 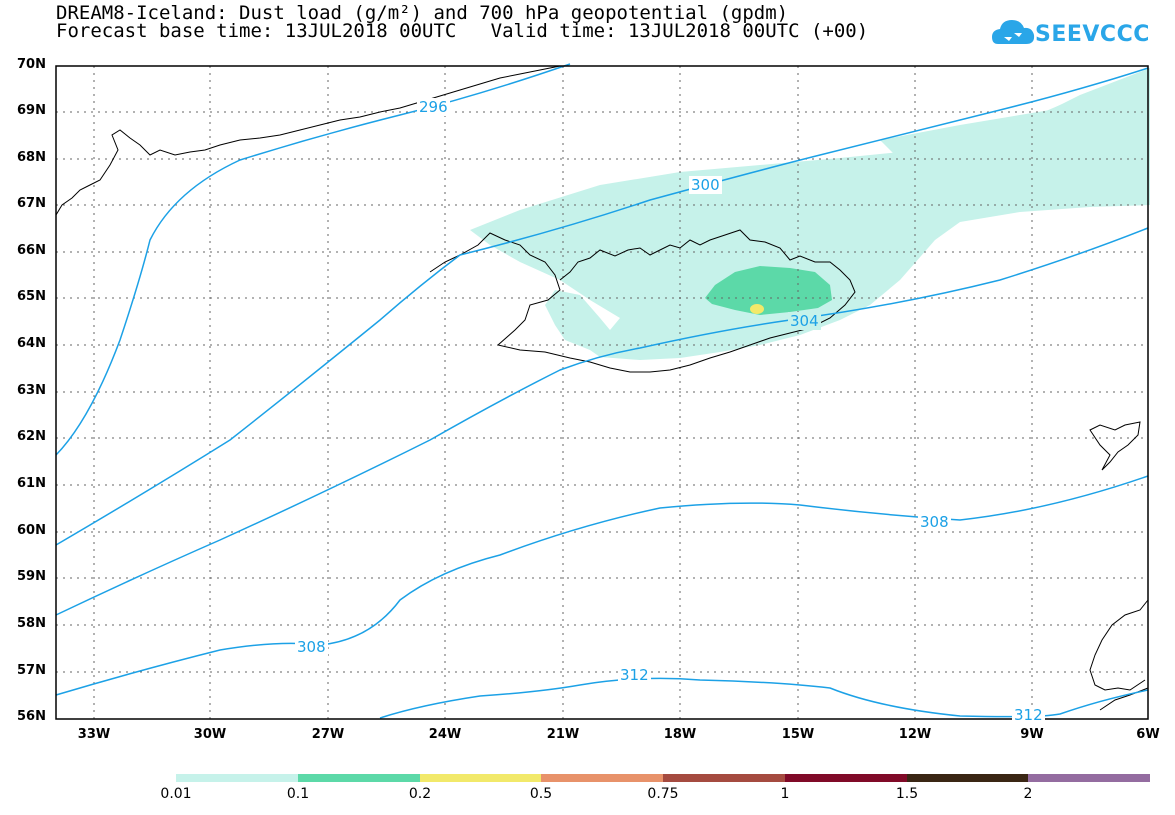 What do you see at coordinates (31, 250) in the screenshot?
I see `lat-label: 66N` at bounding box center [31, 250].